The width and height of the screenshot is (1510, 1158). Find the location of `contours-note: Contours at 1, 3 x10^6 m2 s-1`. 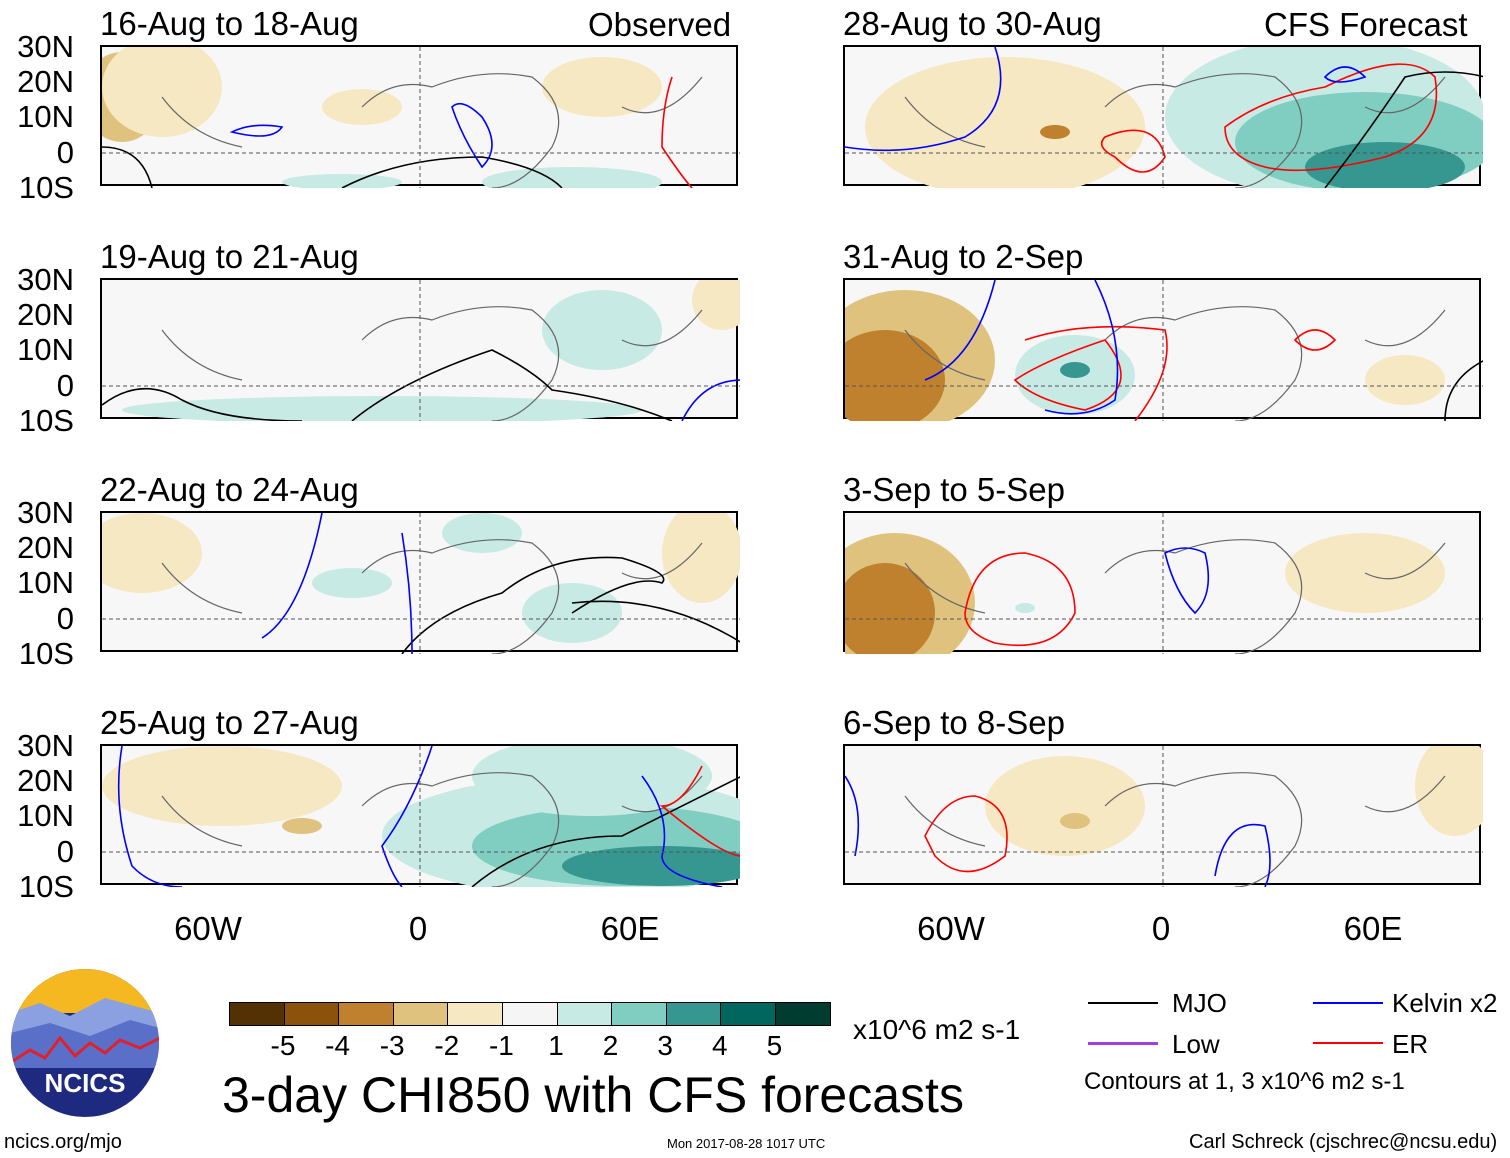

contours-note: Contours at 1, 3 x10^6 m2 s-1 is located at coordinates (1244, 1081).